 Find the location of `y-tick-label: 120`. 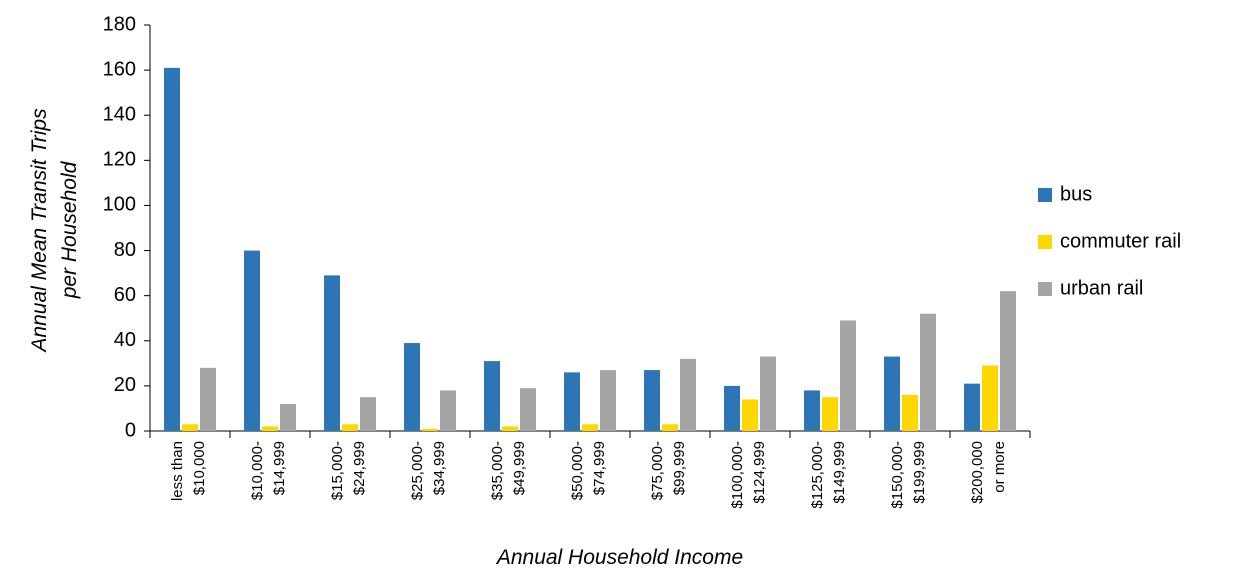

y-tick-label: 120 is located at coordinates (119, 160).